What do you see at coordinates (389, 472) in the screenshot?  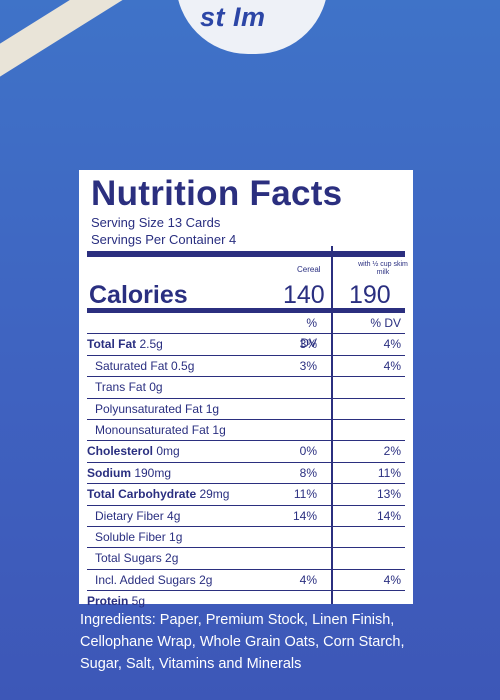 I see `dv-milk: 11%` at bounding box center [389, 472].